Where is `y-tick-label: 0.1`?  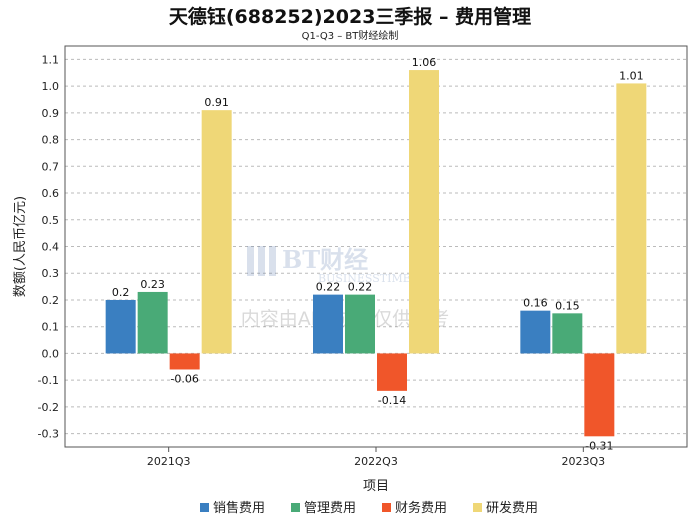
y-tick-label: 0.1 is located at coordinates (51, 327).